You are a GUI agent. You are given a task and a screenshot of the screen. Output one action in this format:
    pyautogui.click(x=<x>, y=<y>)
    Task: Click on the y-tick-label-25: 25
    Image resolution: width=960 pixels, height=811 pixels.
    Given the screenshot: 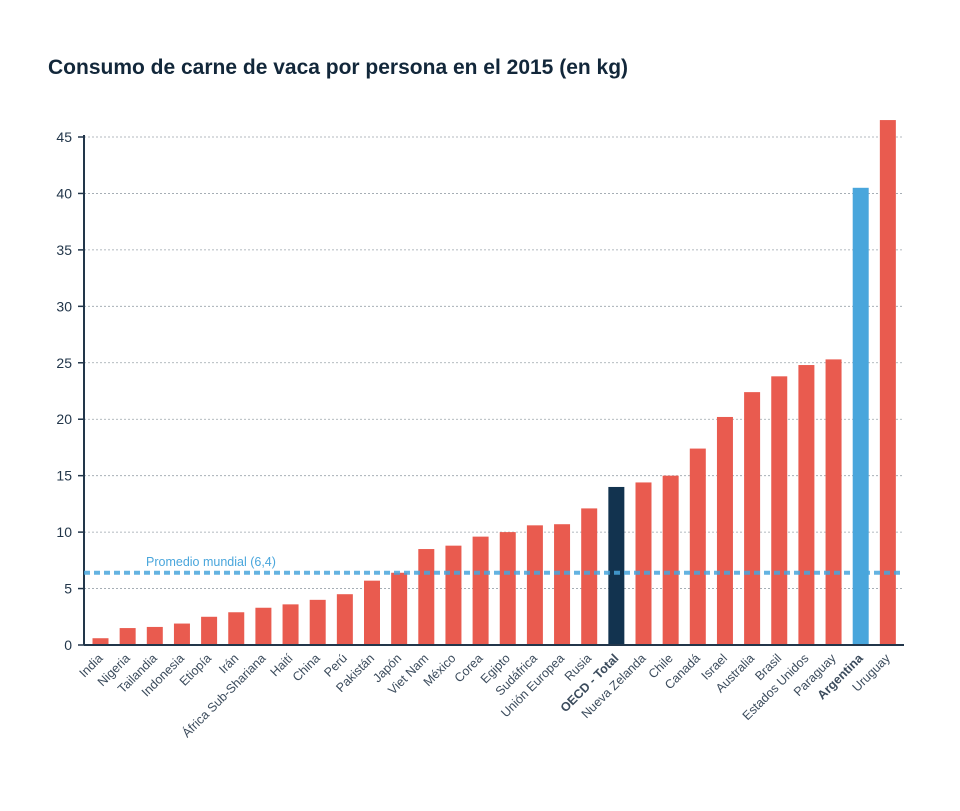 What is the action you would take?
    pyautogui.click(x=64, y=363)
    